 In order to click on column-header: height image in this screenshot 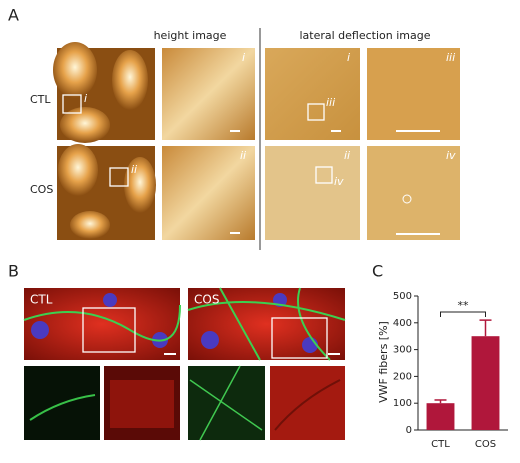, I will do `click(190, 35)`.